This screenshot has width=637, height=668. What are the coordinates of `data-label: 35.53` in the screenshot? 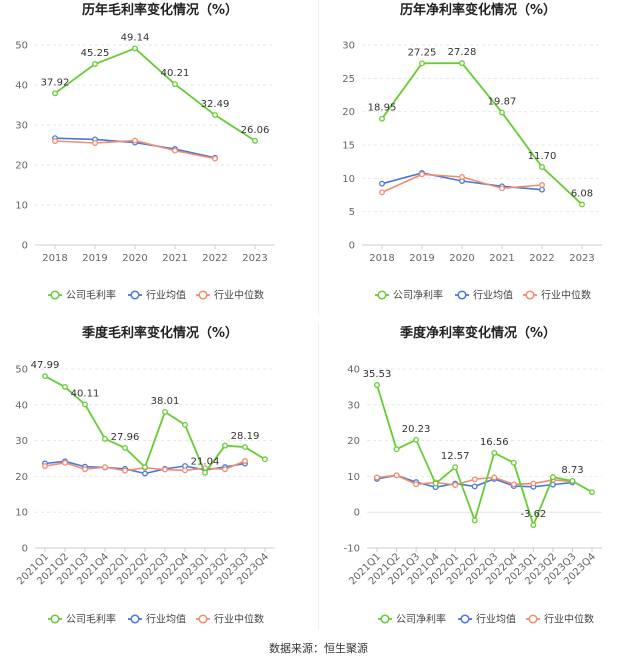 It's located at (377, 374).